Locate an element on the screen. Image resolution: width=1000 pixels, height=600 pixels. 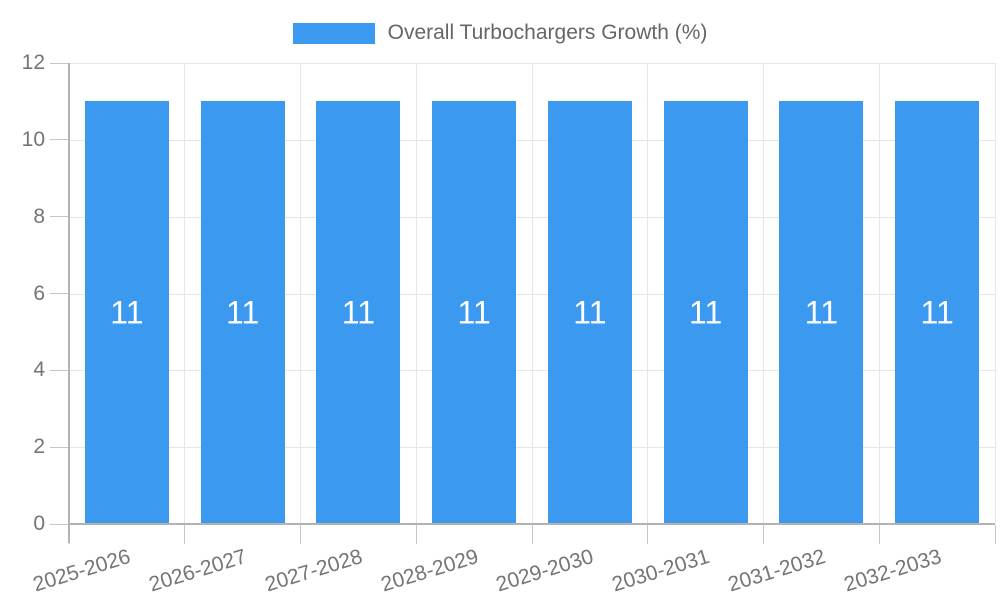
y-tick-label: 10 is located at coordinates (33, 139).